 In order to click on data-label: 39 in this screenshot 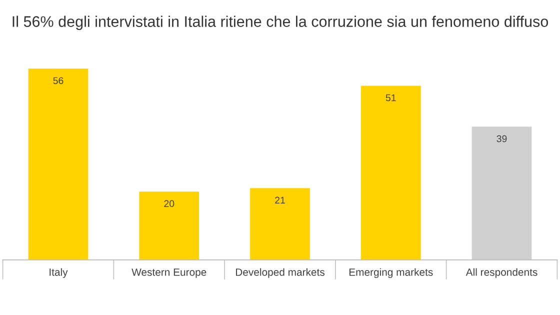, I will do `click(501, 138)`.